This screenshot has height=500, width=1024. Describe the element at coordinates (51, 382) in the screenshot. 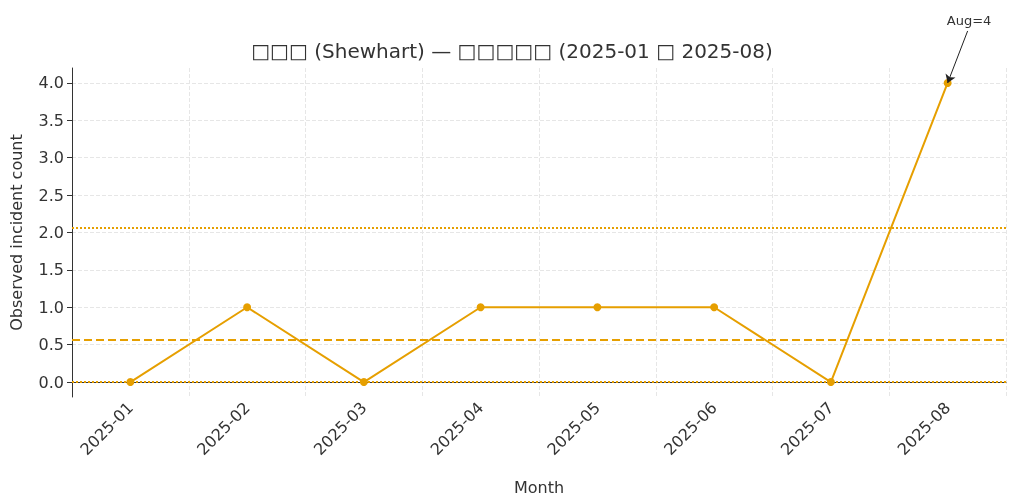

I see `y-tick-label: 0.0` at that location.